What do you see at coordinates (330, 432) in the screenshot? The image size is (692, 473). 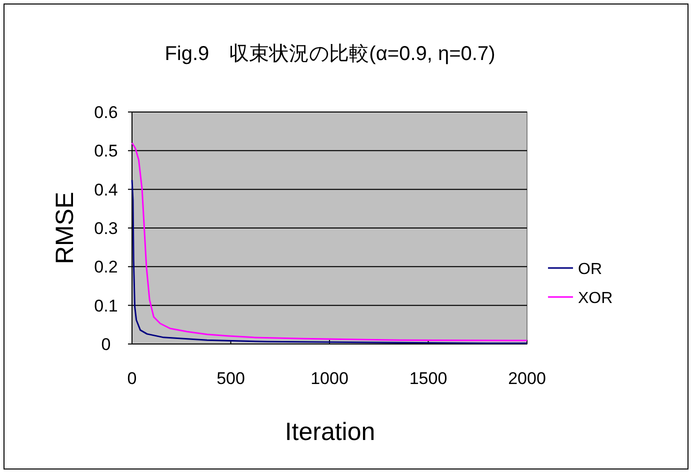 I see `x-axis-title: Iteration` at bounding box center [330, 432].